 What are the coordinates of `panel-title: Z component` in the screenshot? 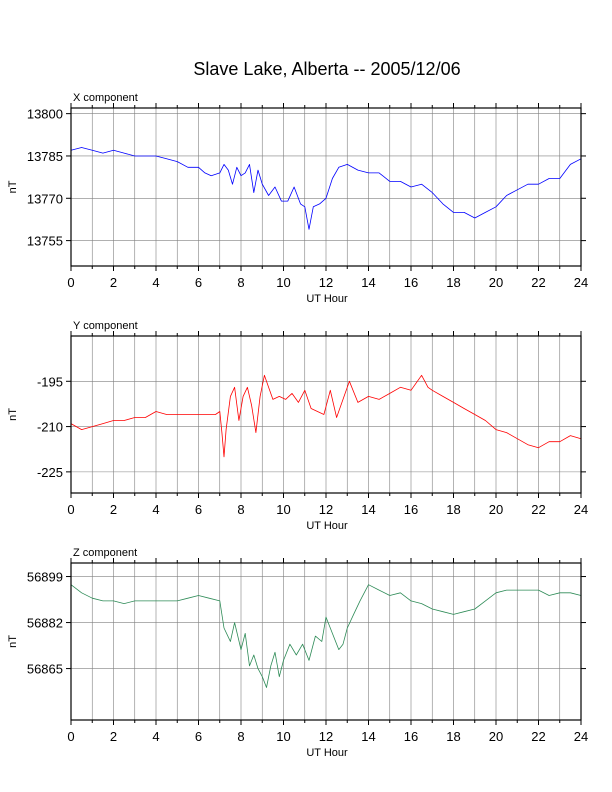 It's located at (105, 553).